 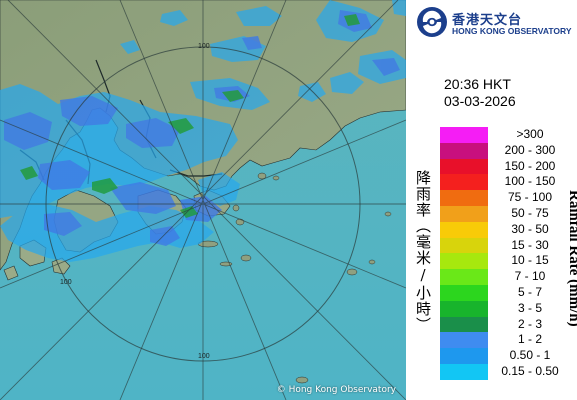 I want to click on legend-label: 200 - 300, so click(x=530, y=149).